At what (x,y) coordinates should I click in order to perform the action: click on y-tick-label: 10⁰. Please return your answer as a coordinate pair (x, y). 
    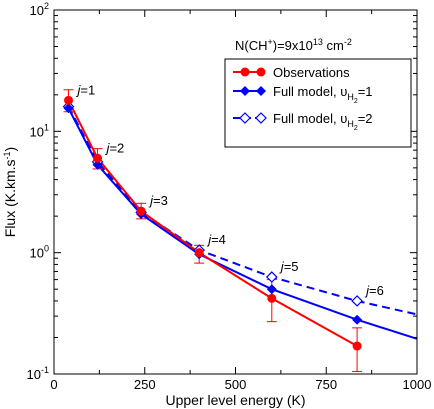
    Looking at the image, I should click on (39, 252).